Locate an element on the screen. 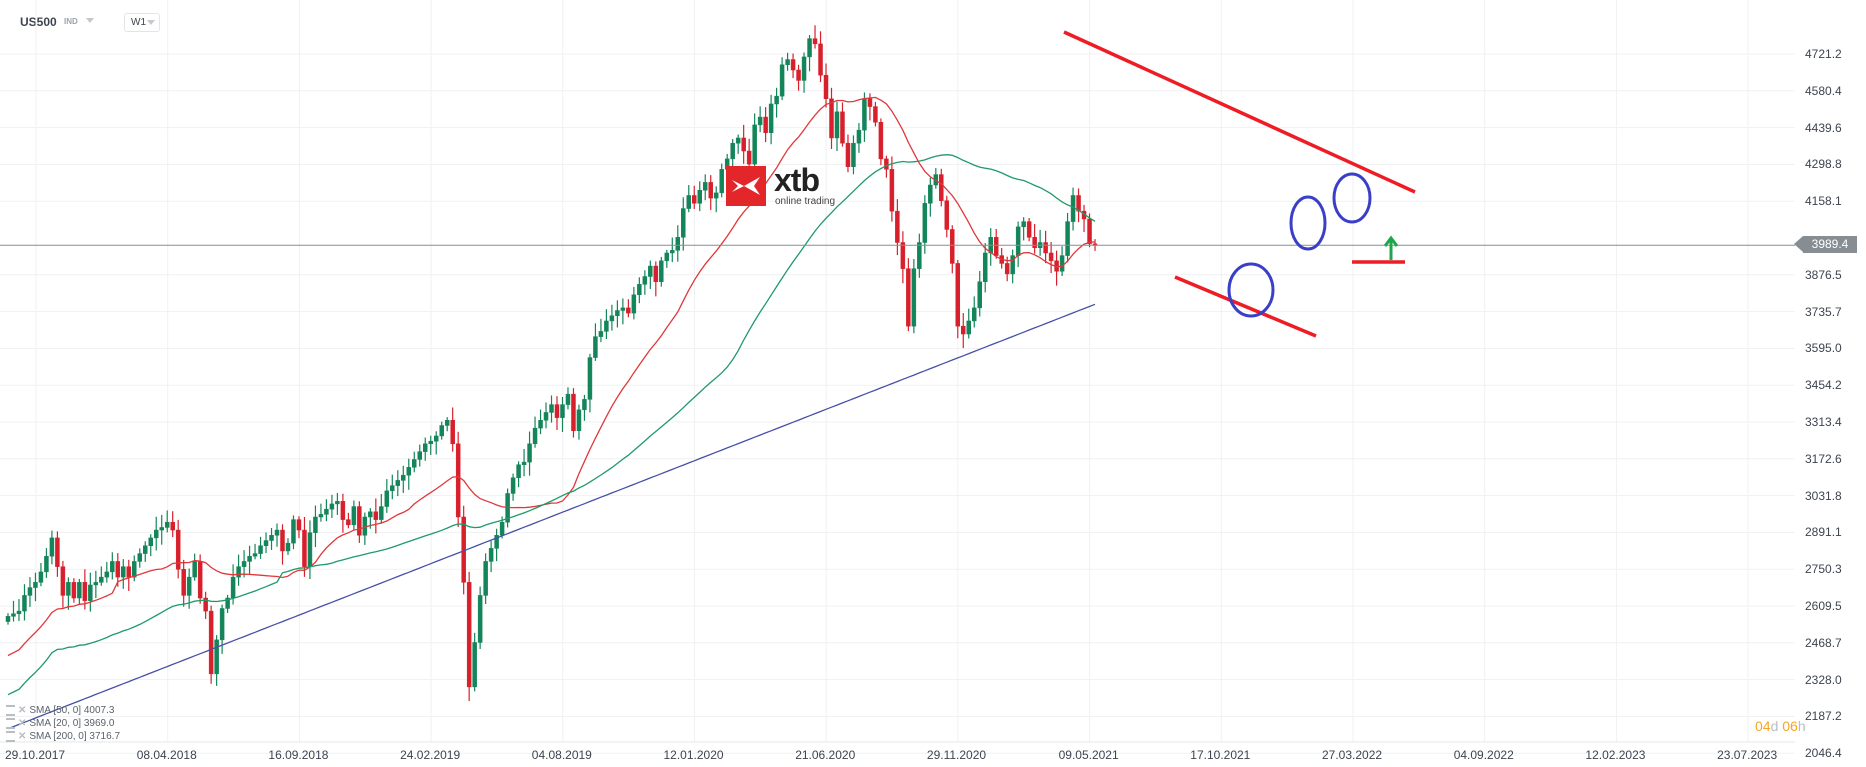 Image resolution: width=1866 pixels, height=767 pixels. symbol-label: US500 is located at coordinates (38, 22).